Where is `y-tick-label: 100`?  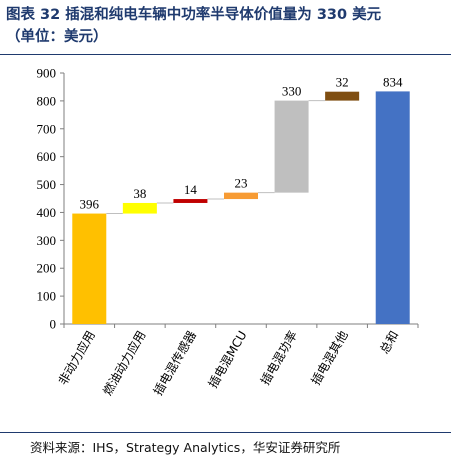
y-tick-label: 100 is located at coordinates (47, 296).